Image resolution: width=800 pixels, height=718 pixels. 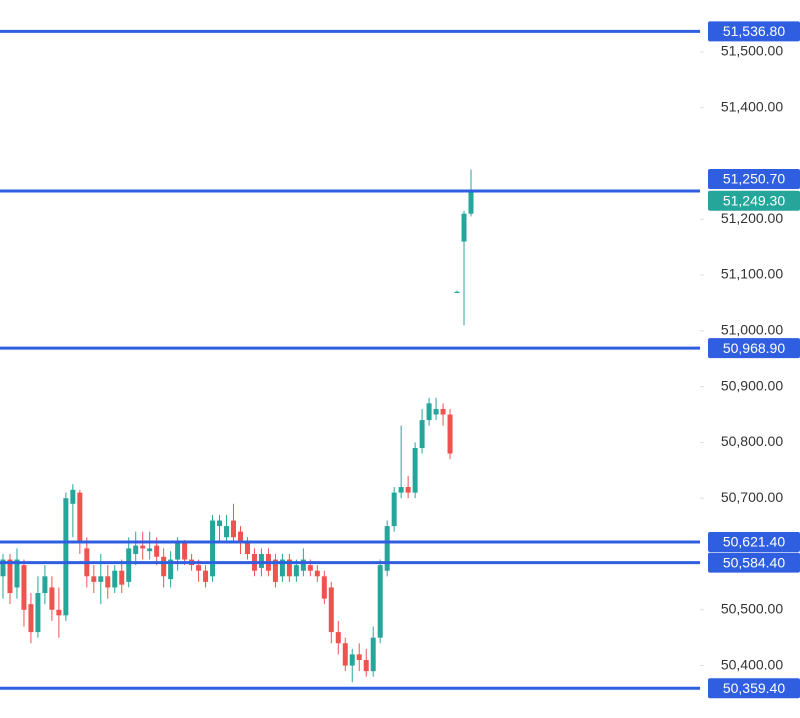 I want to click on y-tick-label: 50,800.00, so click(x=752, y=441).